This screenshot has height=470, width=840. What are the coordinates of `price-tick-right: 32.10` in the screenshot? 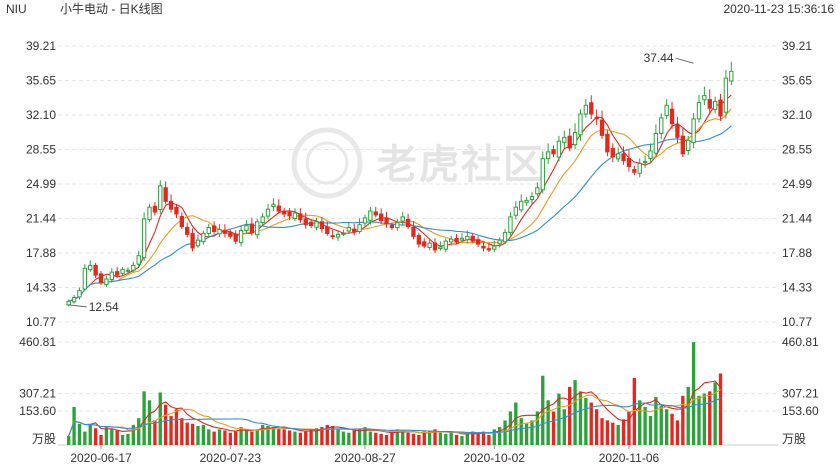 It's located at (797, 115).